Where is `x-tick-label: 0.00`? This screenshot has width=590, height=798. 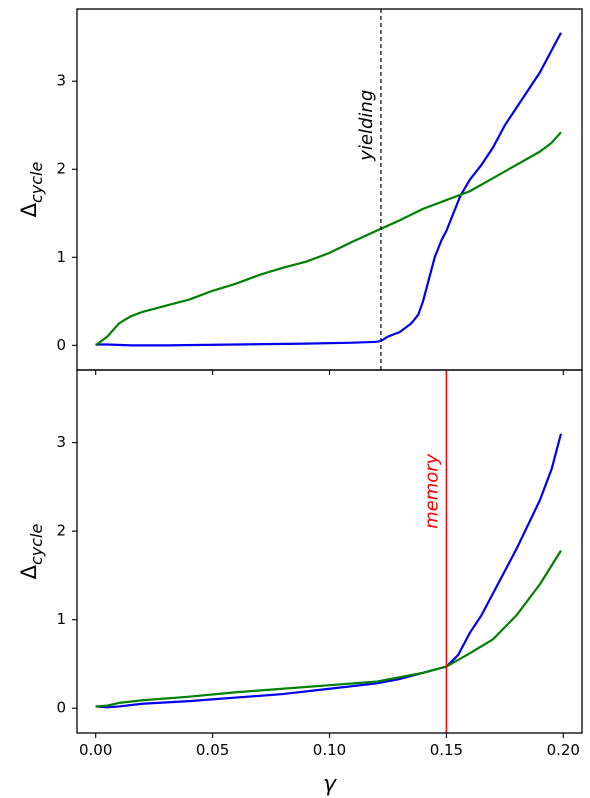
x-tick-label: 0.00 is located at coordinates (95, 750).